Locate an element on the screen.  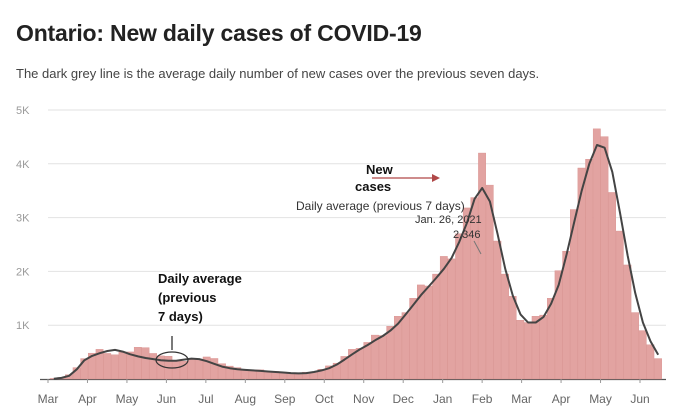
x-tick-label: Jul is located at coordinates (205, 399).